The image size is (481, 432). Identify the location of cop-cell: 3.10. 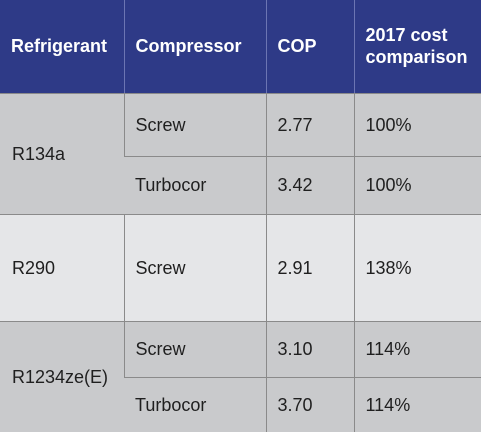
(309, 349).